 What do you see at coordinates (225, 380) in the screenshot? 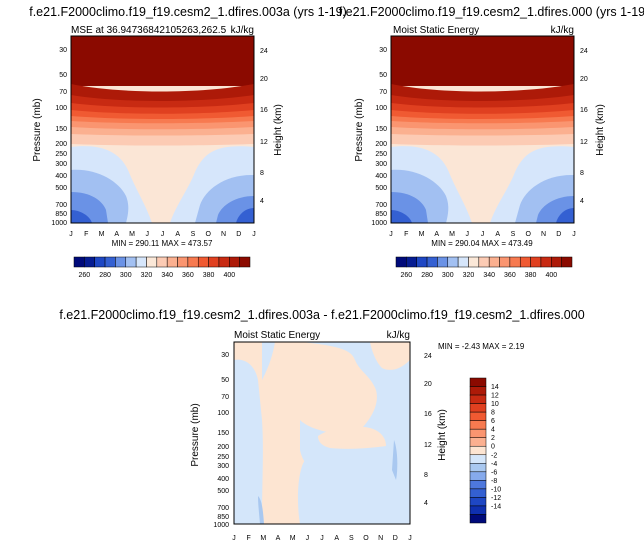
I see `p3-ytick-50: 50` at bounding box center [225, 380].